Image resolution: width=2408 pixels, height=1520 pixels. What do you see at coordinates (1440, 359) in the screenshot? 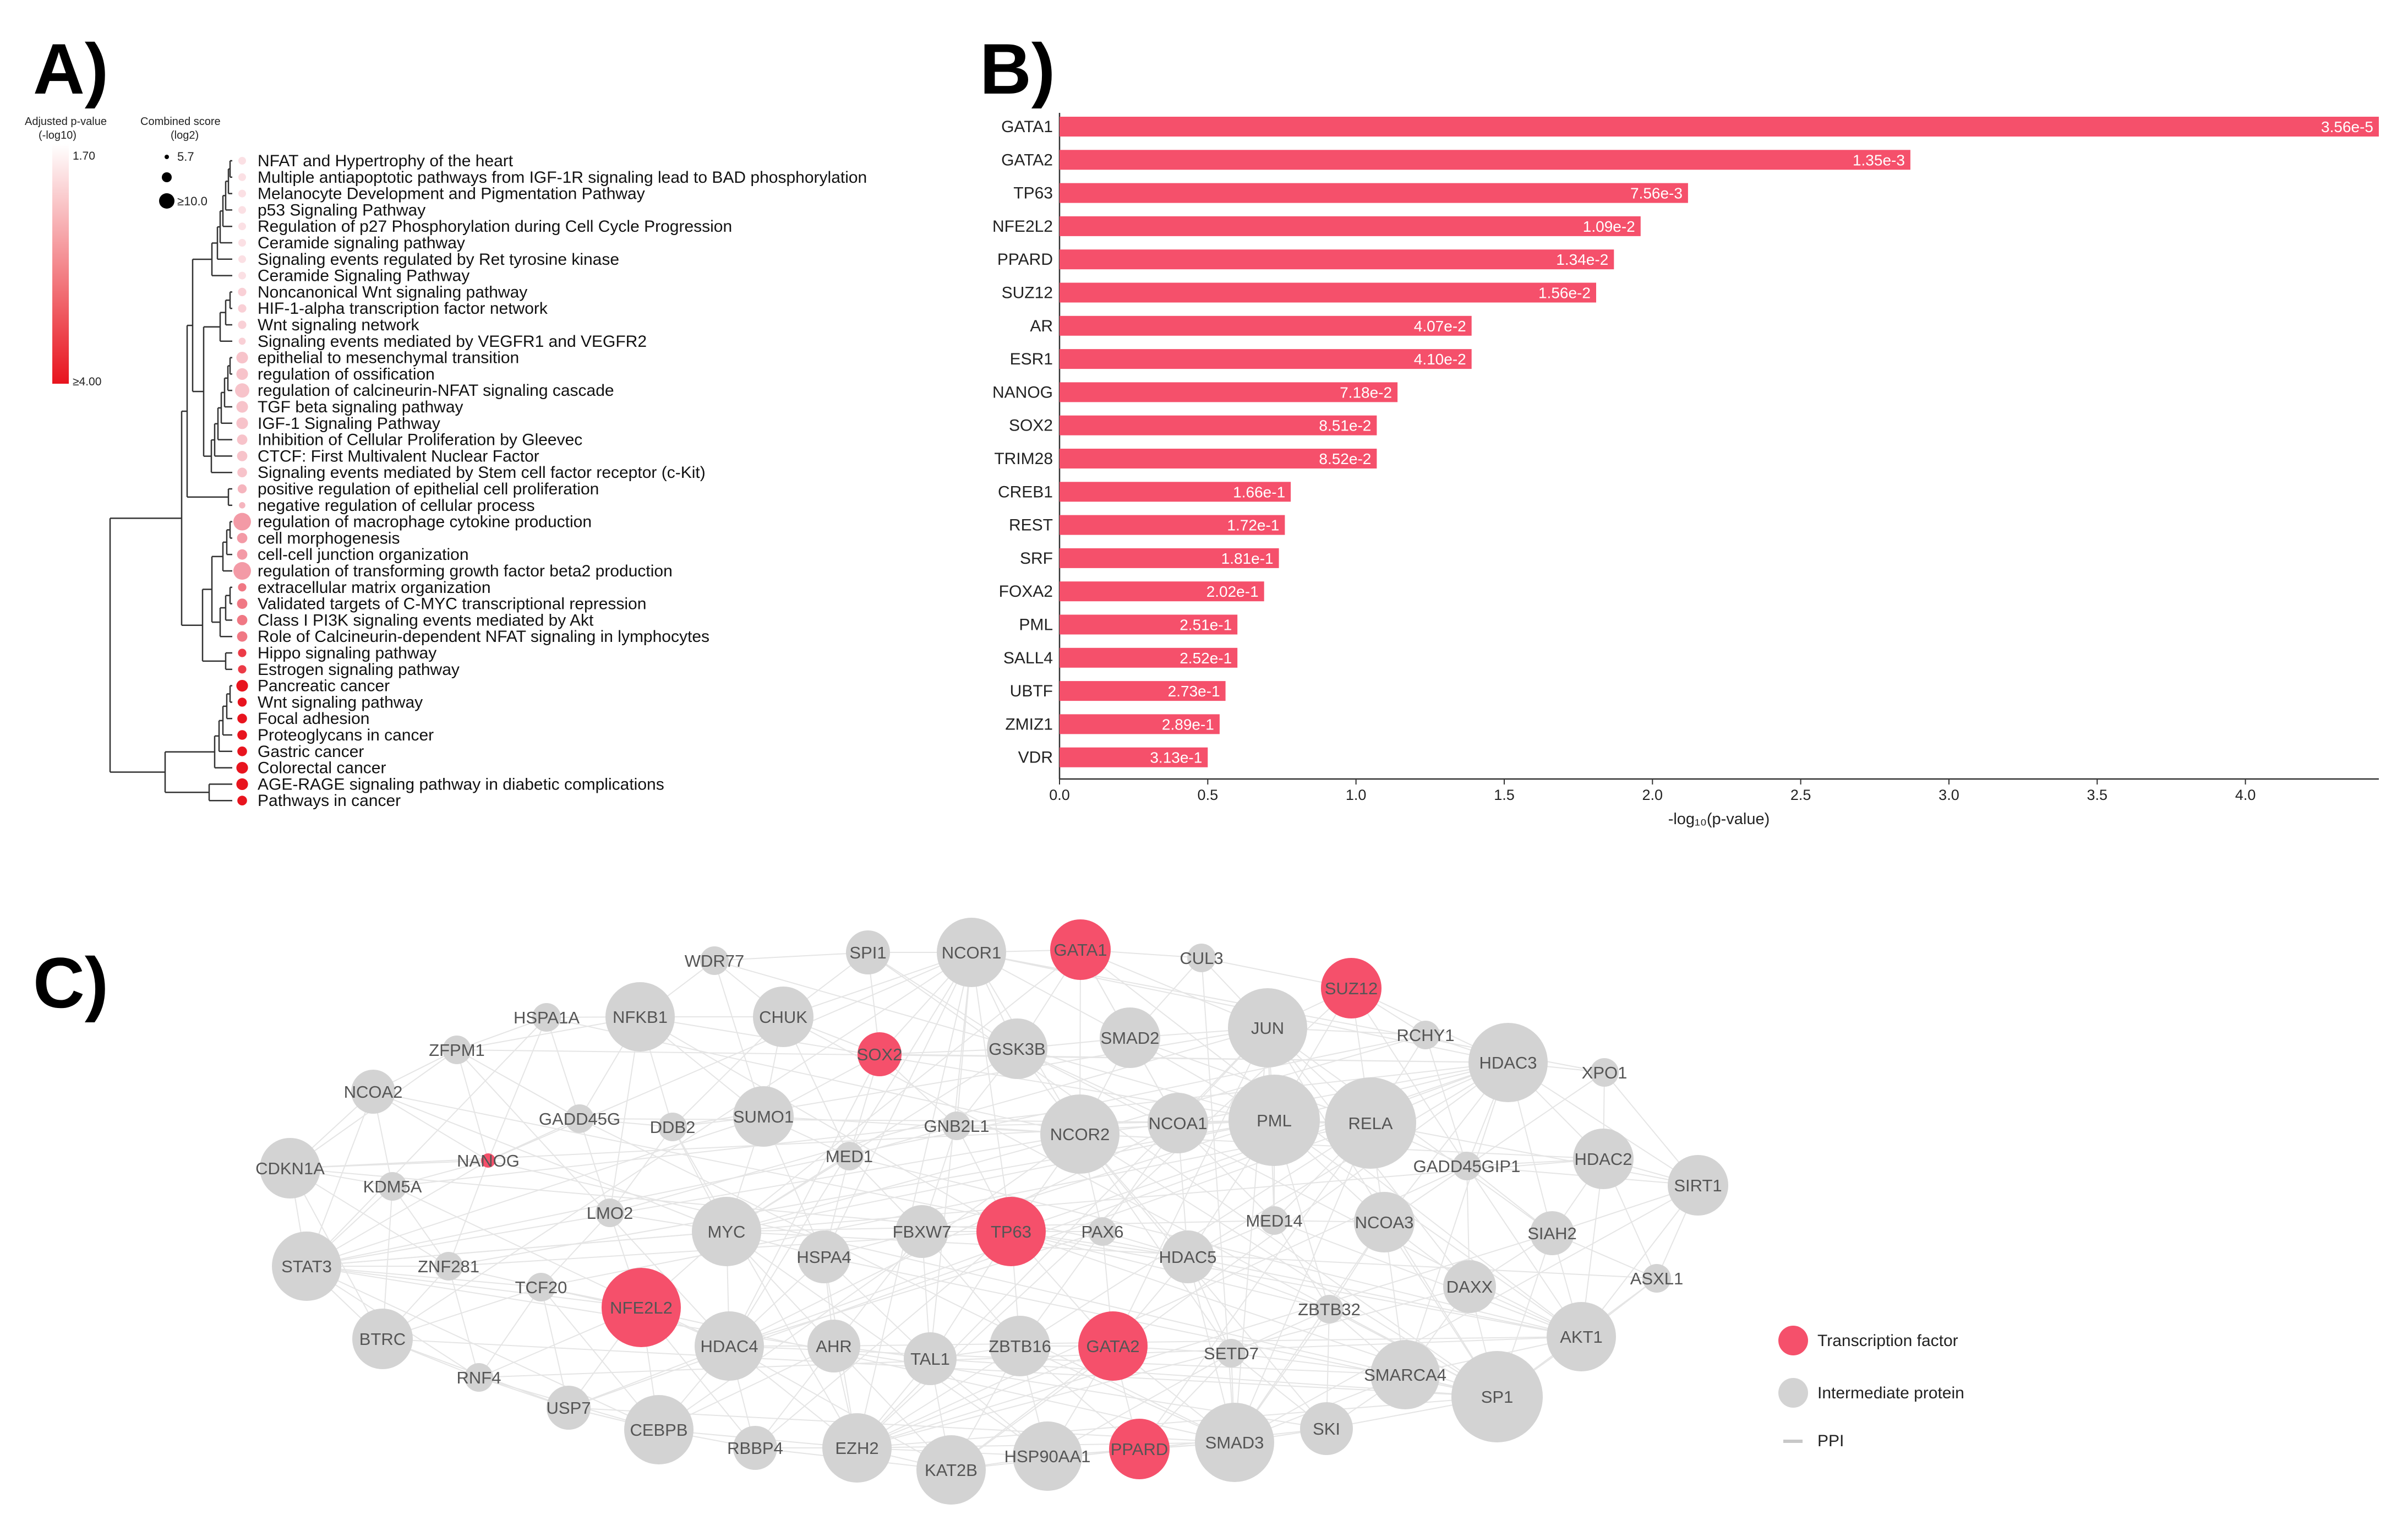
I see `bar-value-label: 4.10e-2` at bounding box center [1440, 359].